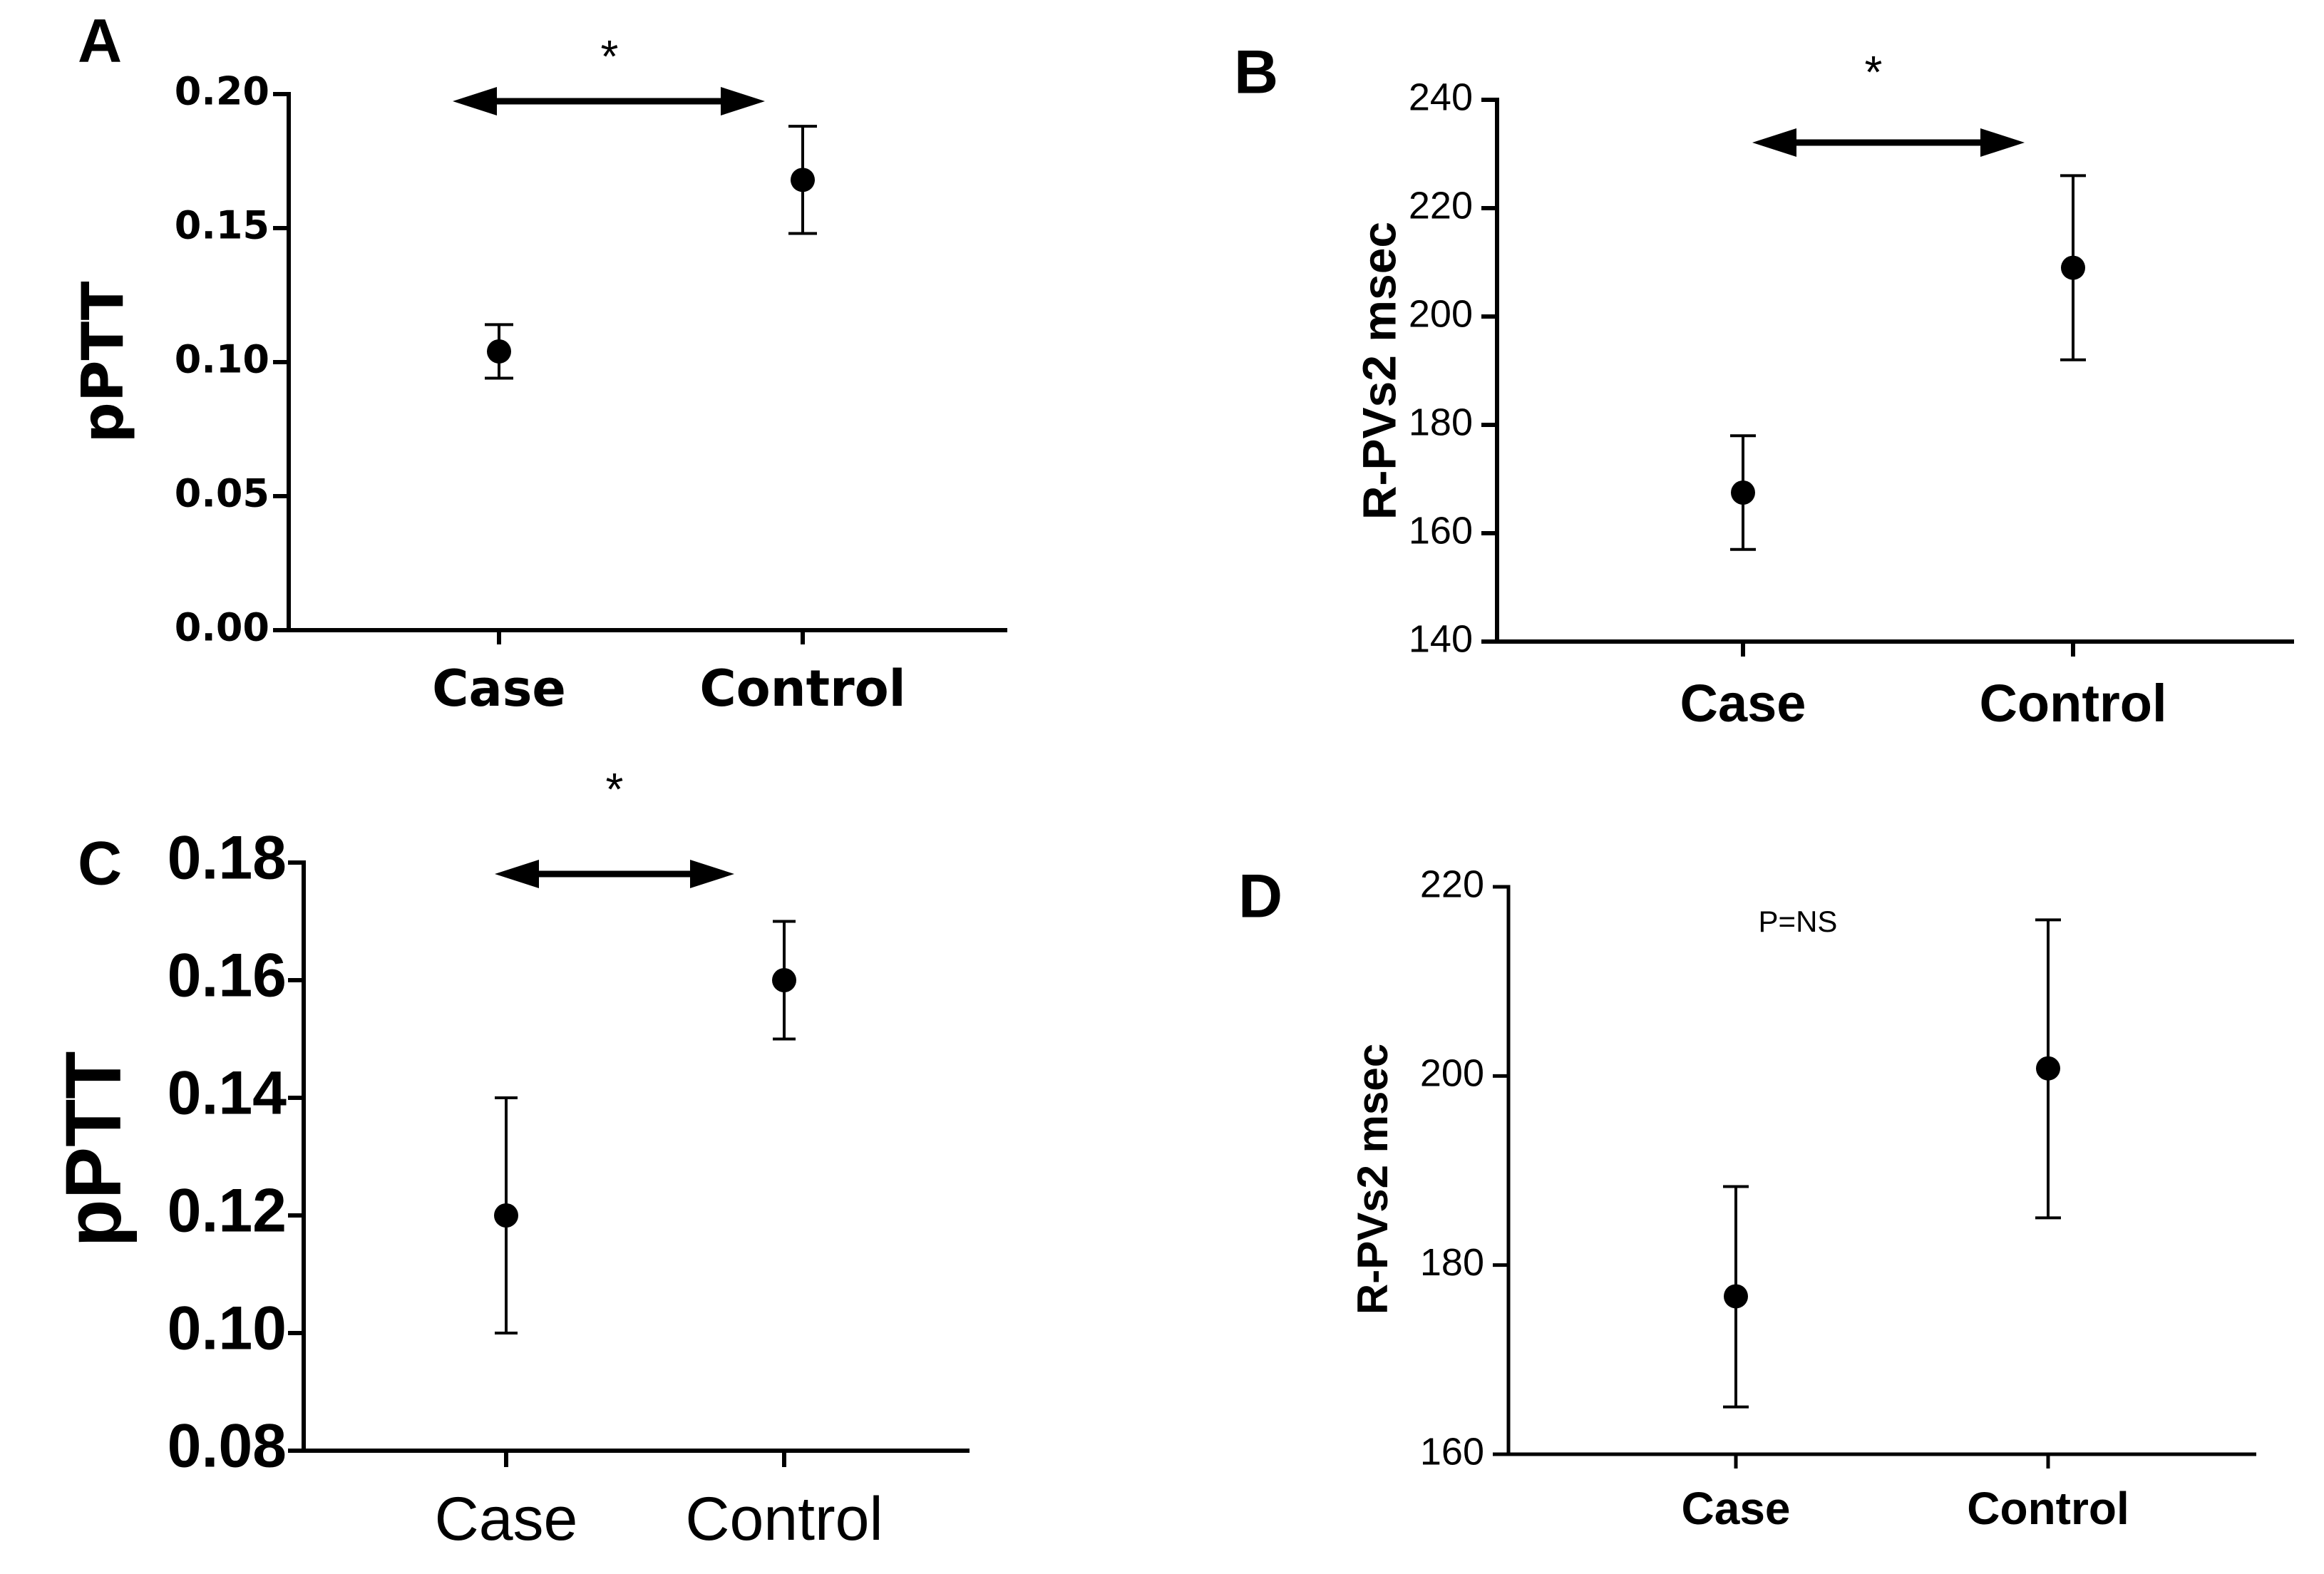 This screenshot has height=1574, width=2324. Describe the element at coordinates (103, 362) in the screenshot. I see `y-axis-label-a: pPTT` at that location.